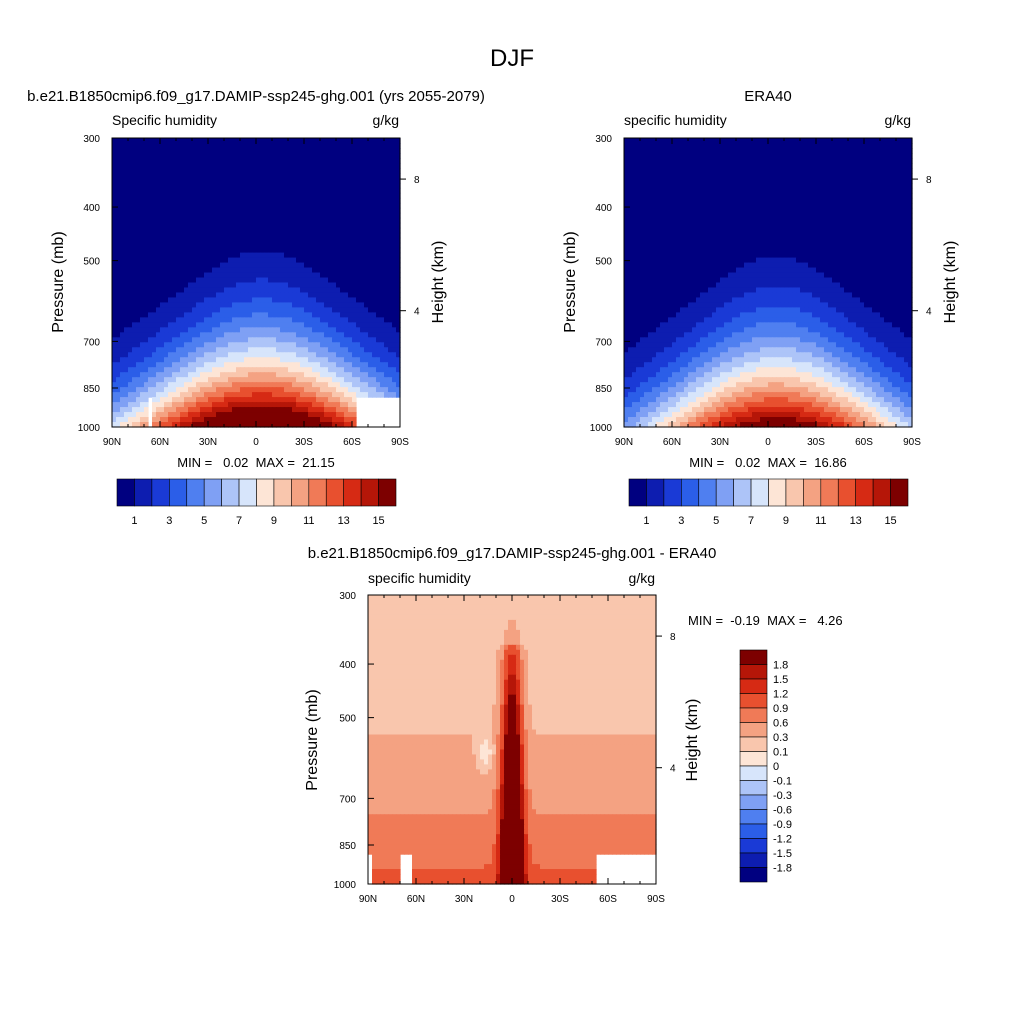 This screenshot has width=1024, height=1024. I want to click on x-tick-label: 0, so click(256, 442).